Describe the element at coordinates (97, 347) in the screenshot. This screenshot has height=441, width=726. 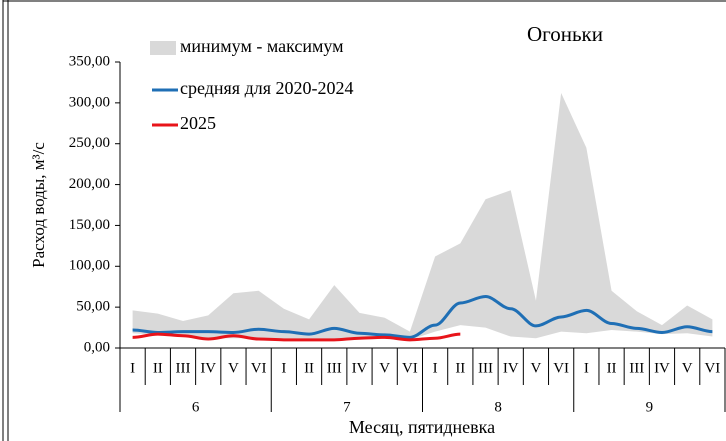
I see `y-tick-label: 0,00` at that location.